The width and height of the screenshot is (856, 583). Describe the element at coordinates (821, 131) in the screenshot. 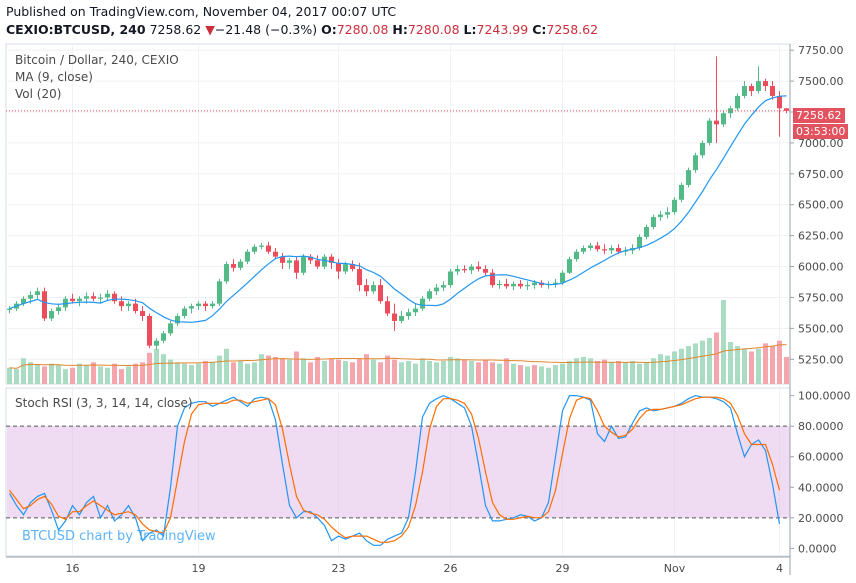

I see `countdown-tag: 03:53:00` at that location.